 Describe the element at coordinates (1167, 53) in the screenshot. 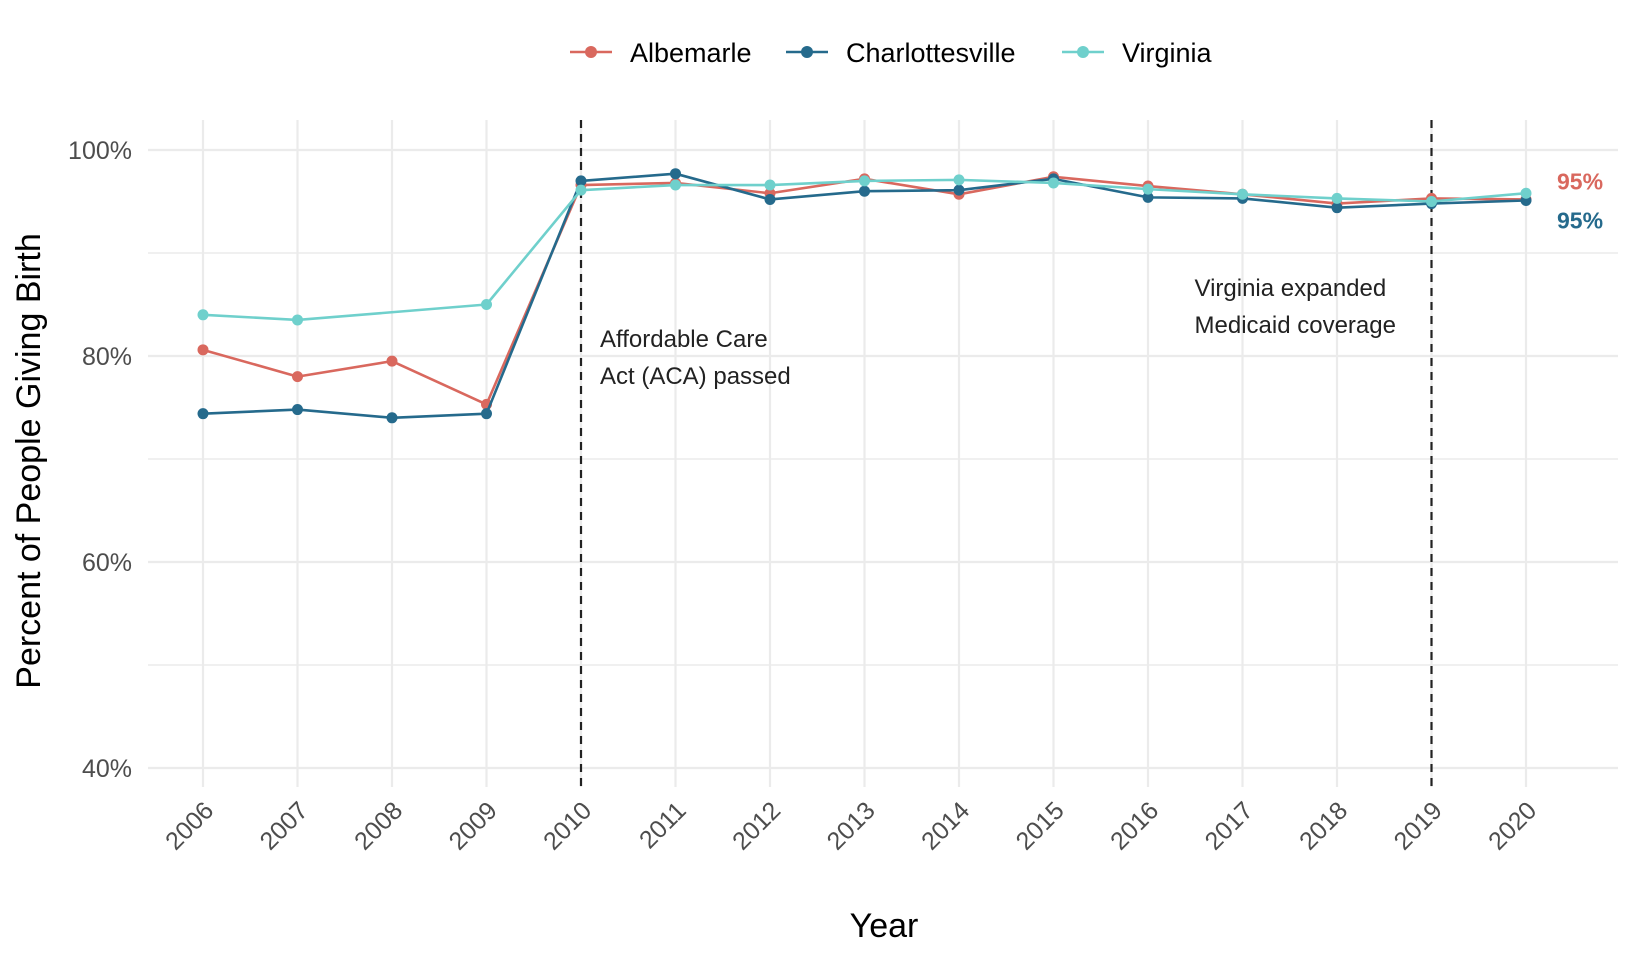

I see `legend-label: Virginia` at that location.